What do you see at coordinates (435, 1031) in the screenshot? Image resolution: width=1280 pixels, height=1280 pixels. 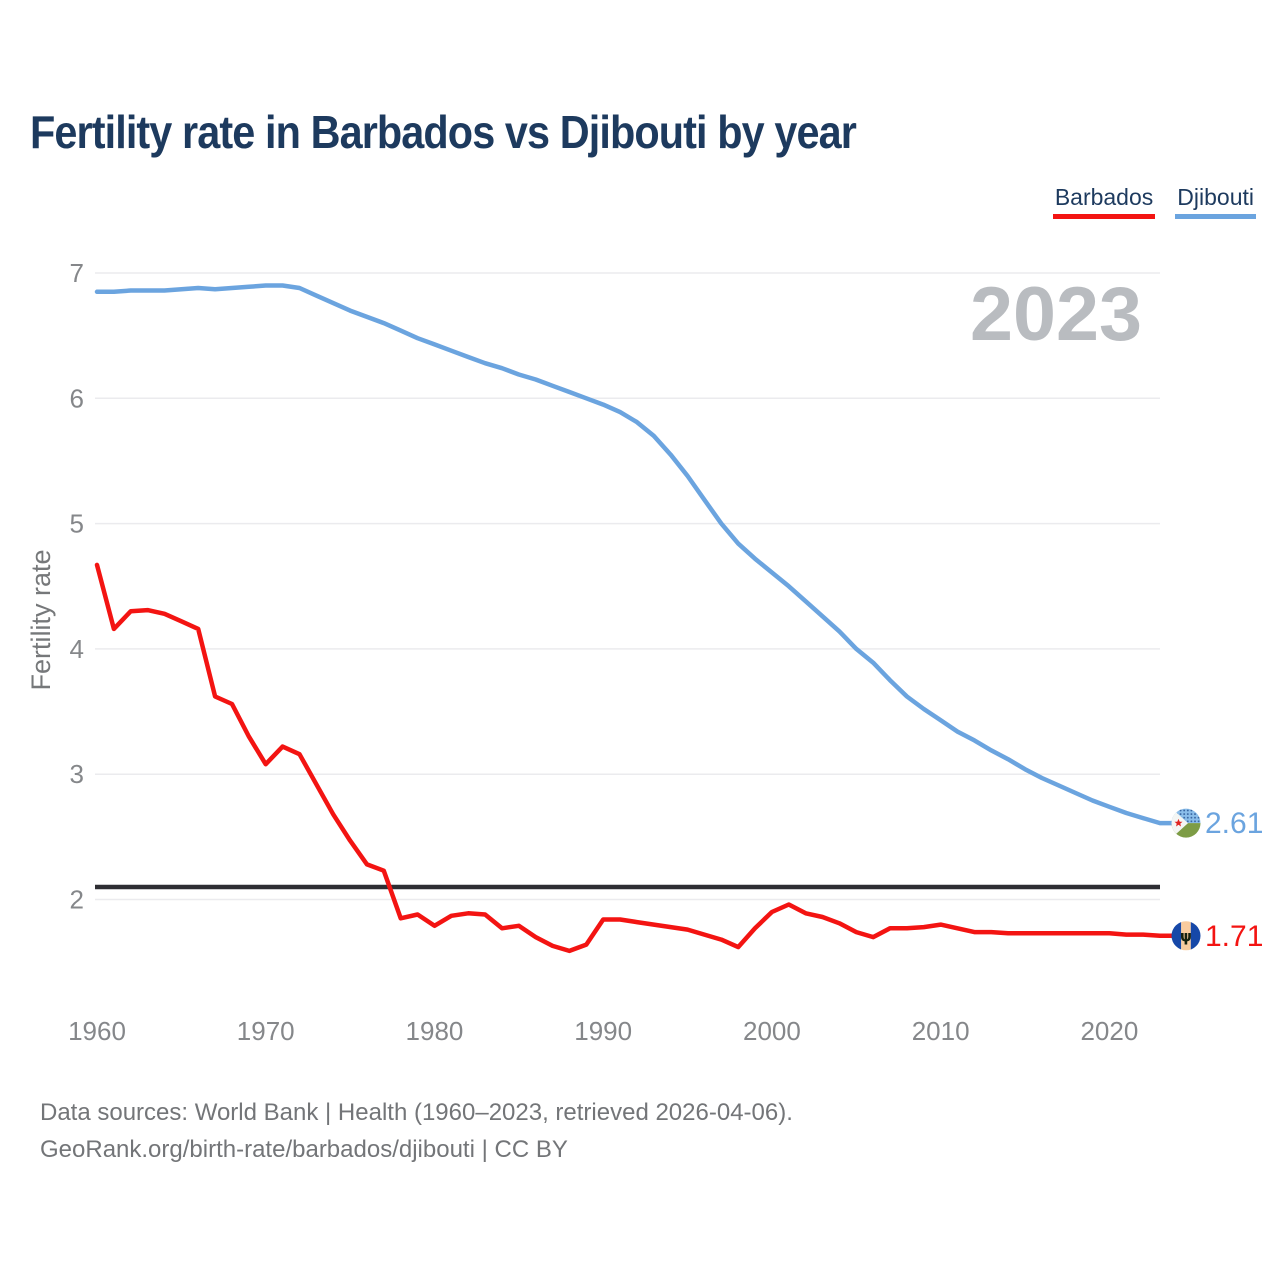 I see `x-tick-label: 1980` at bounding box center [435, 1031].